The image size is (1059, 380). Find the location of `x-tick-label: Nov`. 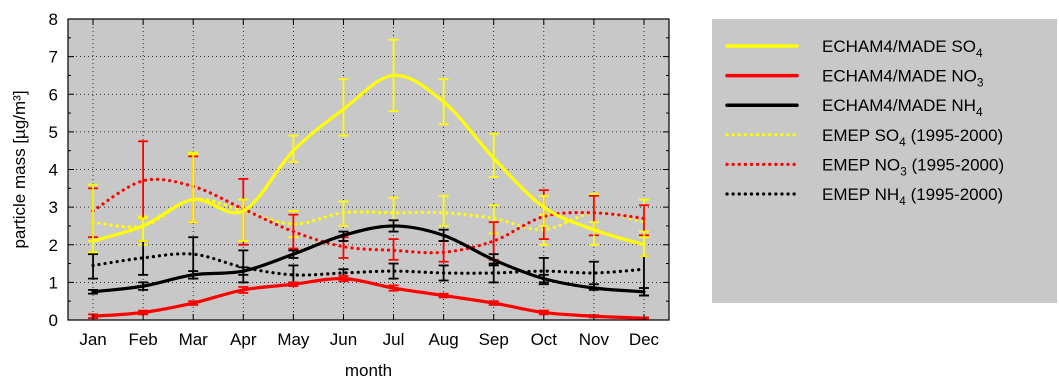

x-tick-label: Nov is located at coordinates (594, 339).